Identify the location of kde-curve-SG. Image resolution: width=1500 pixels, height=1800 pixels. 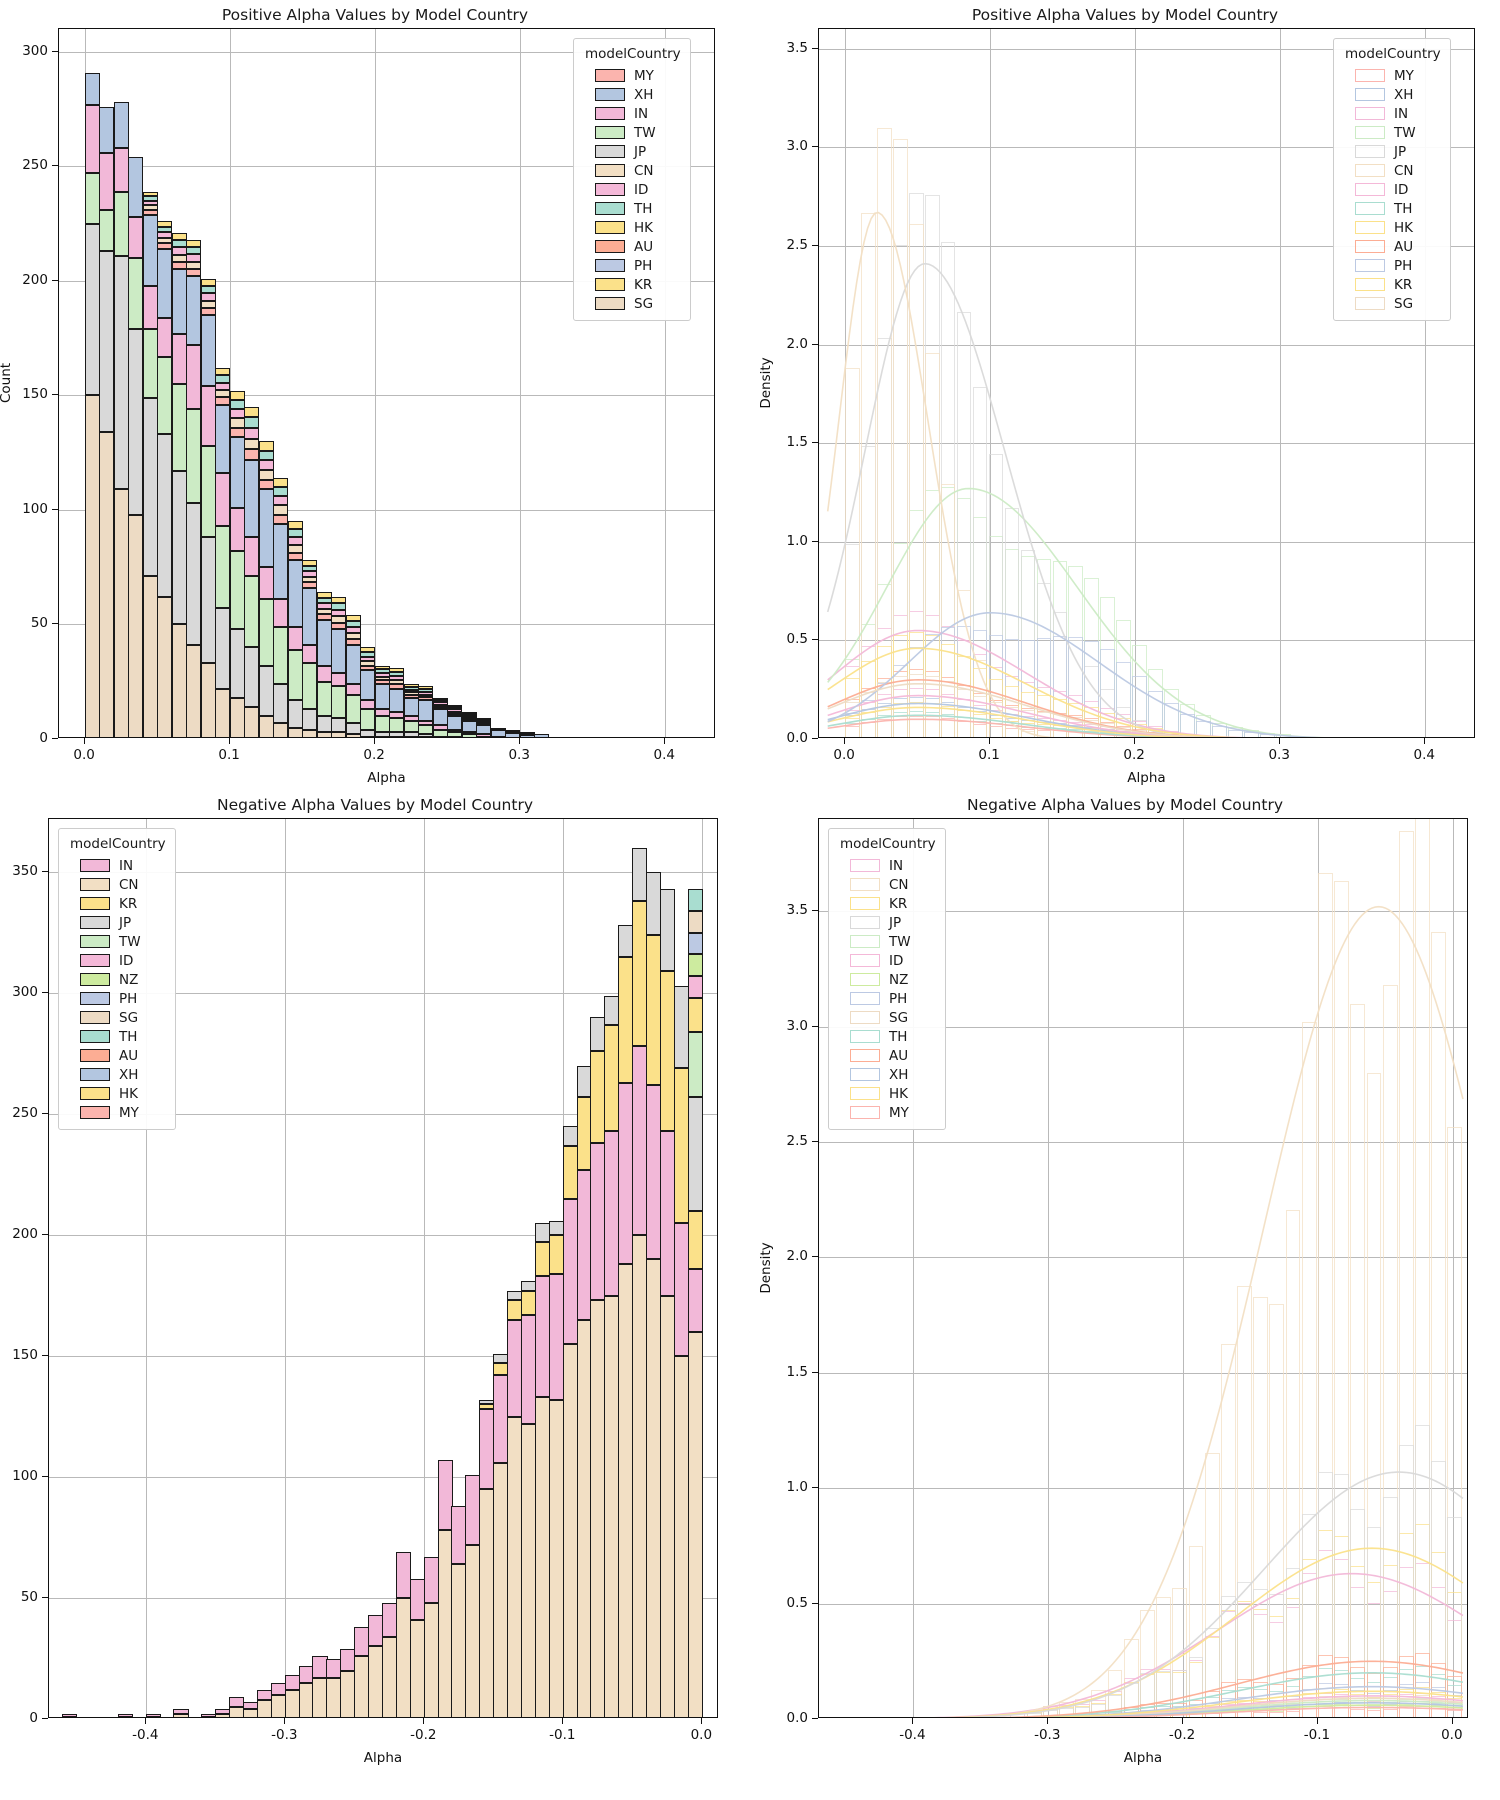
(1256, 1707).